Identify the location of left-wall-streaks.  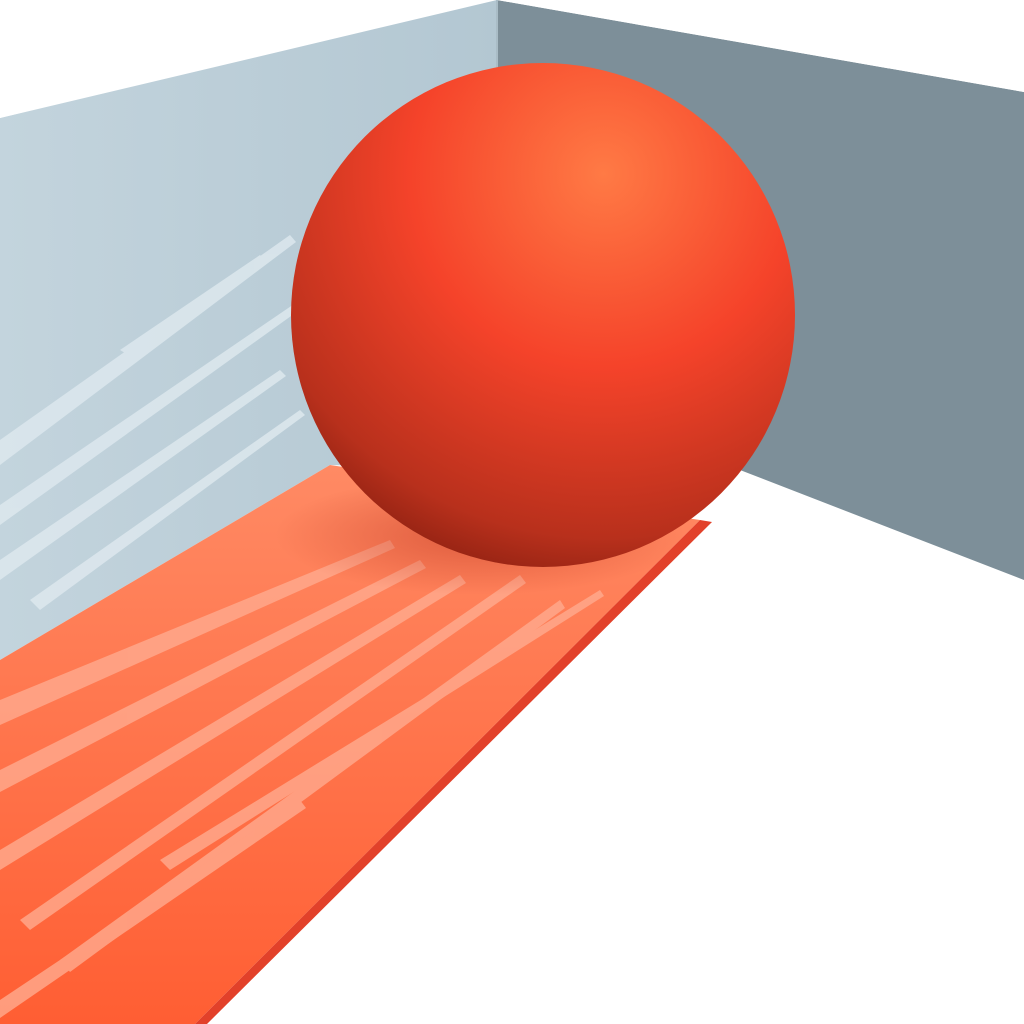
(152, 422).